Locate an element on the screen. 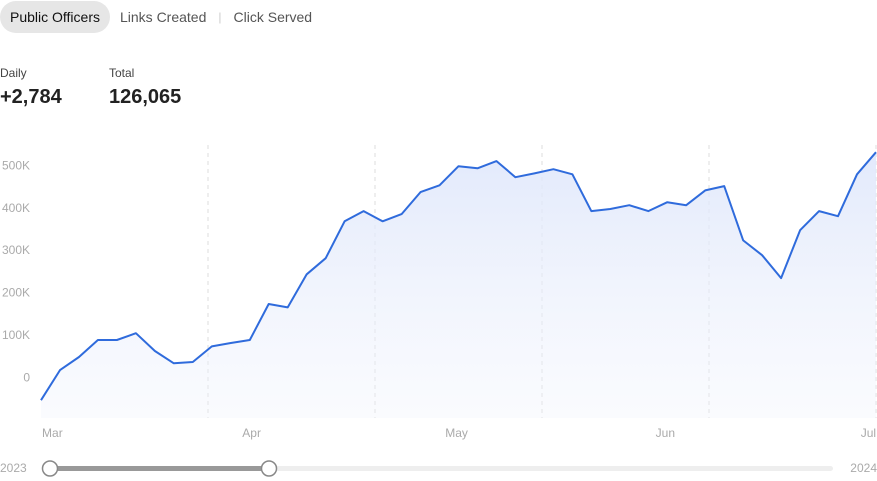 The image size is (877, 481). stat-label: Daily is located at coordinates (13, 73).